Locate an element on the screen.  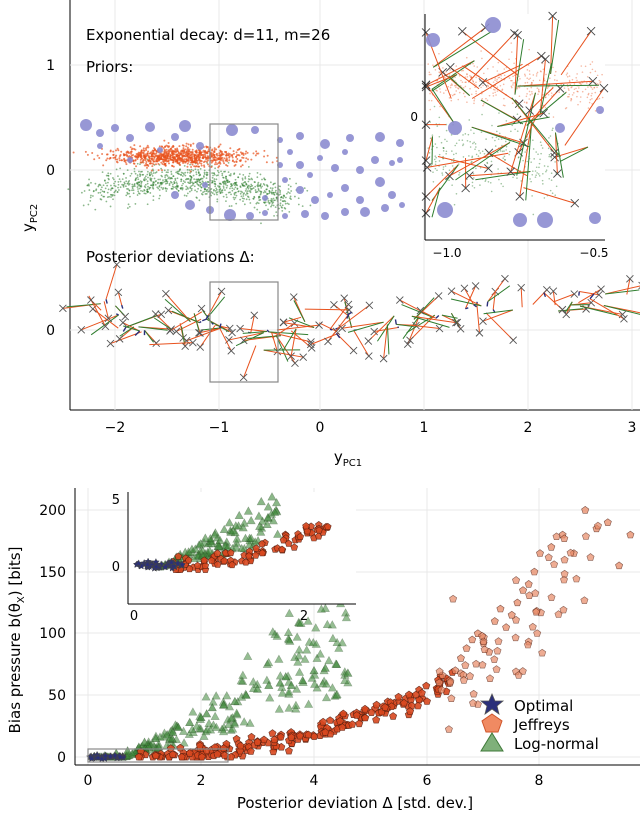
inset-optimal-point is located at coordinates (138, 563).